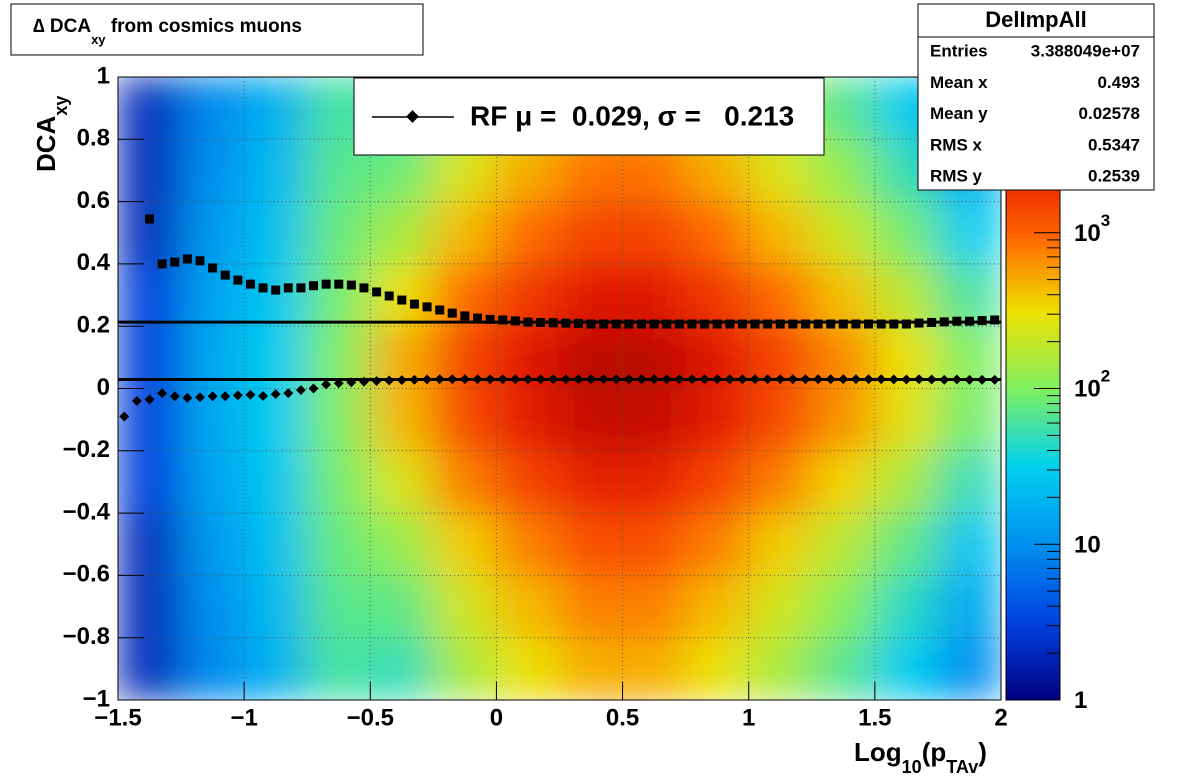 This screenshot has width=1178, height=778. What do you see at coordinates (86, 574) in the screenshot?
I see `y-tick-label: −0.6` at bounding box center [86, 574].